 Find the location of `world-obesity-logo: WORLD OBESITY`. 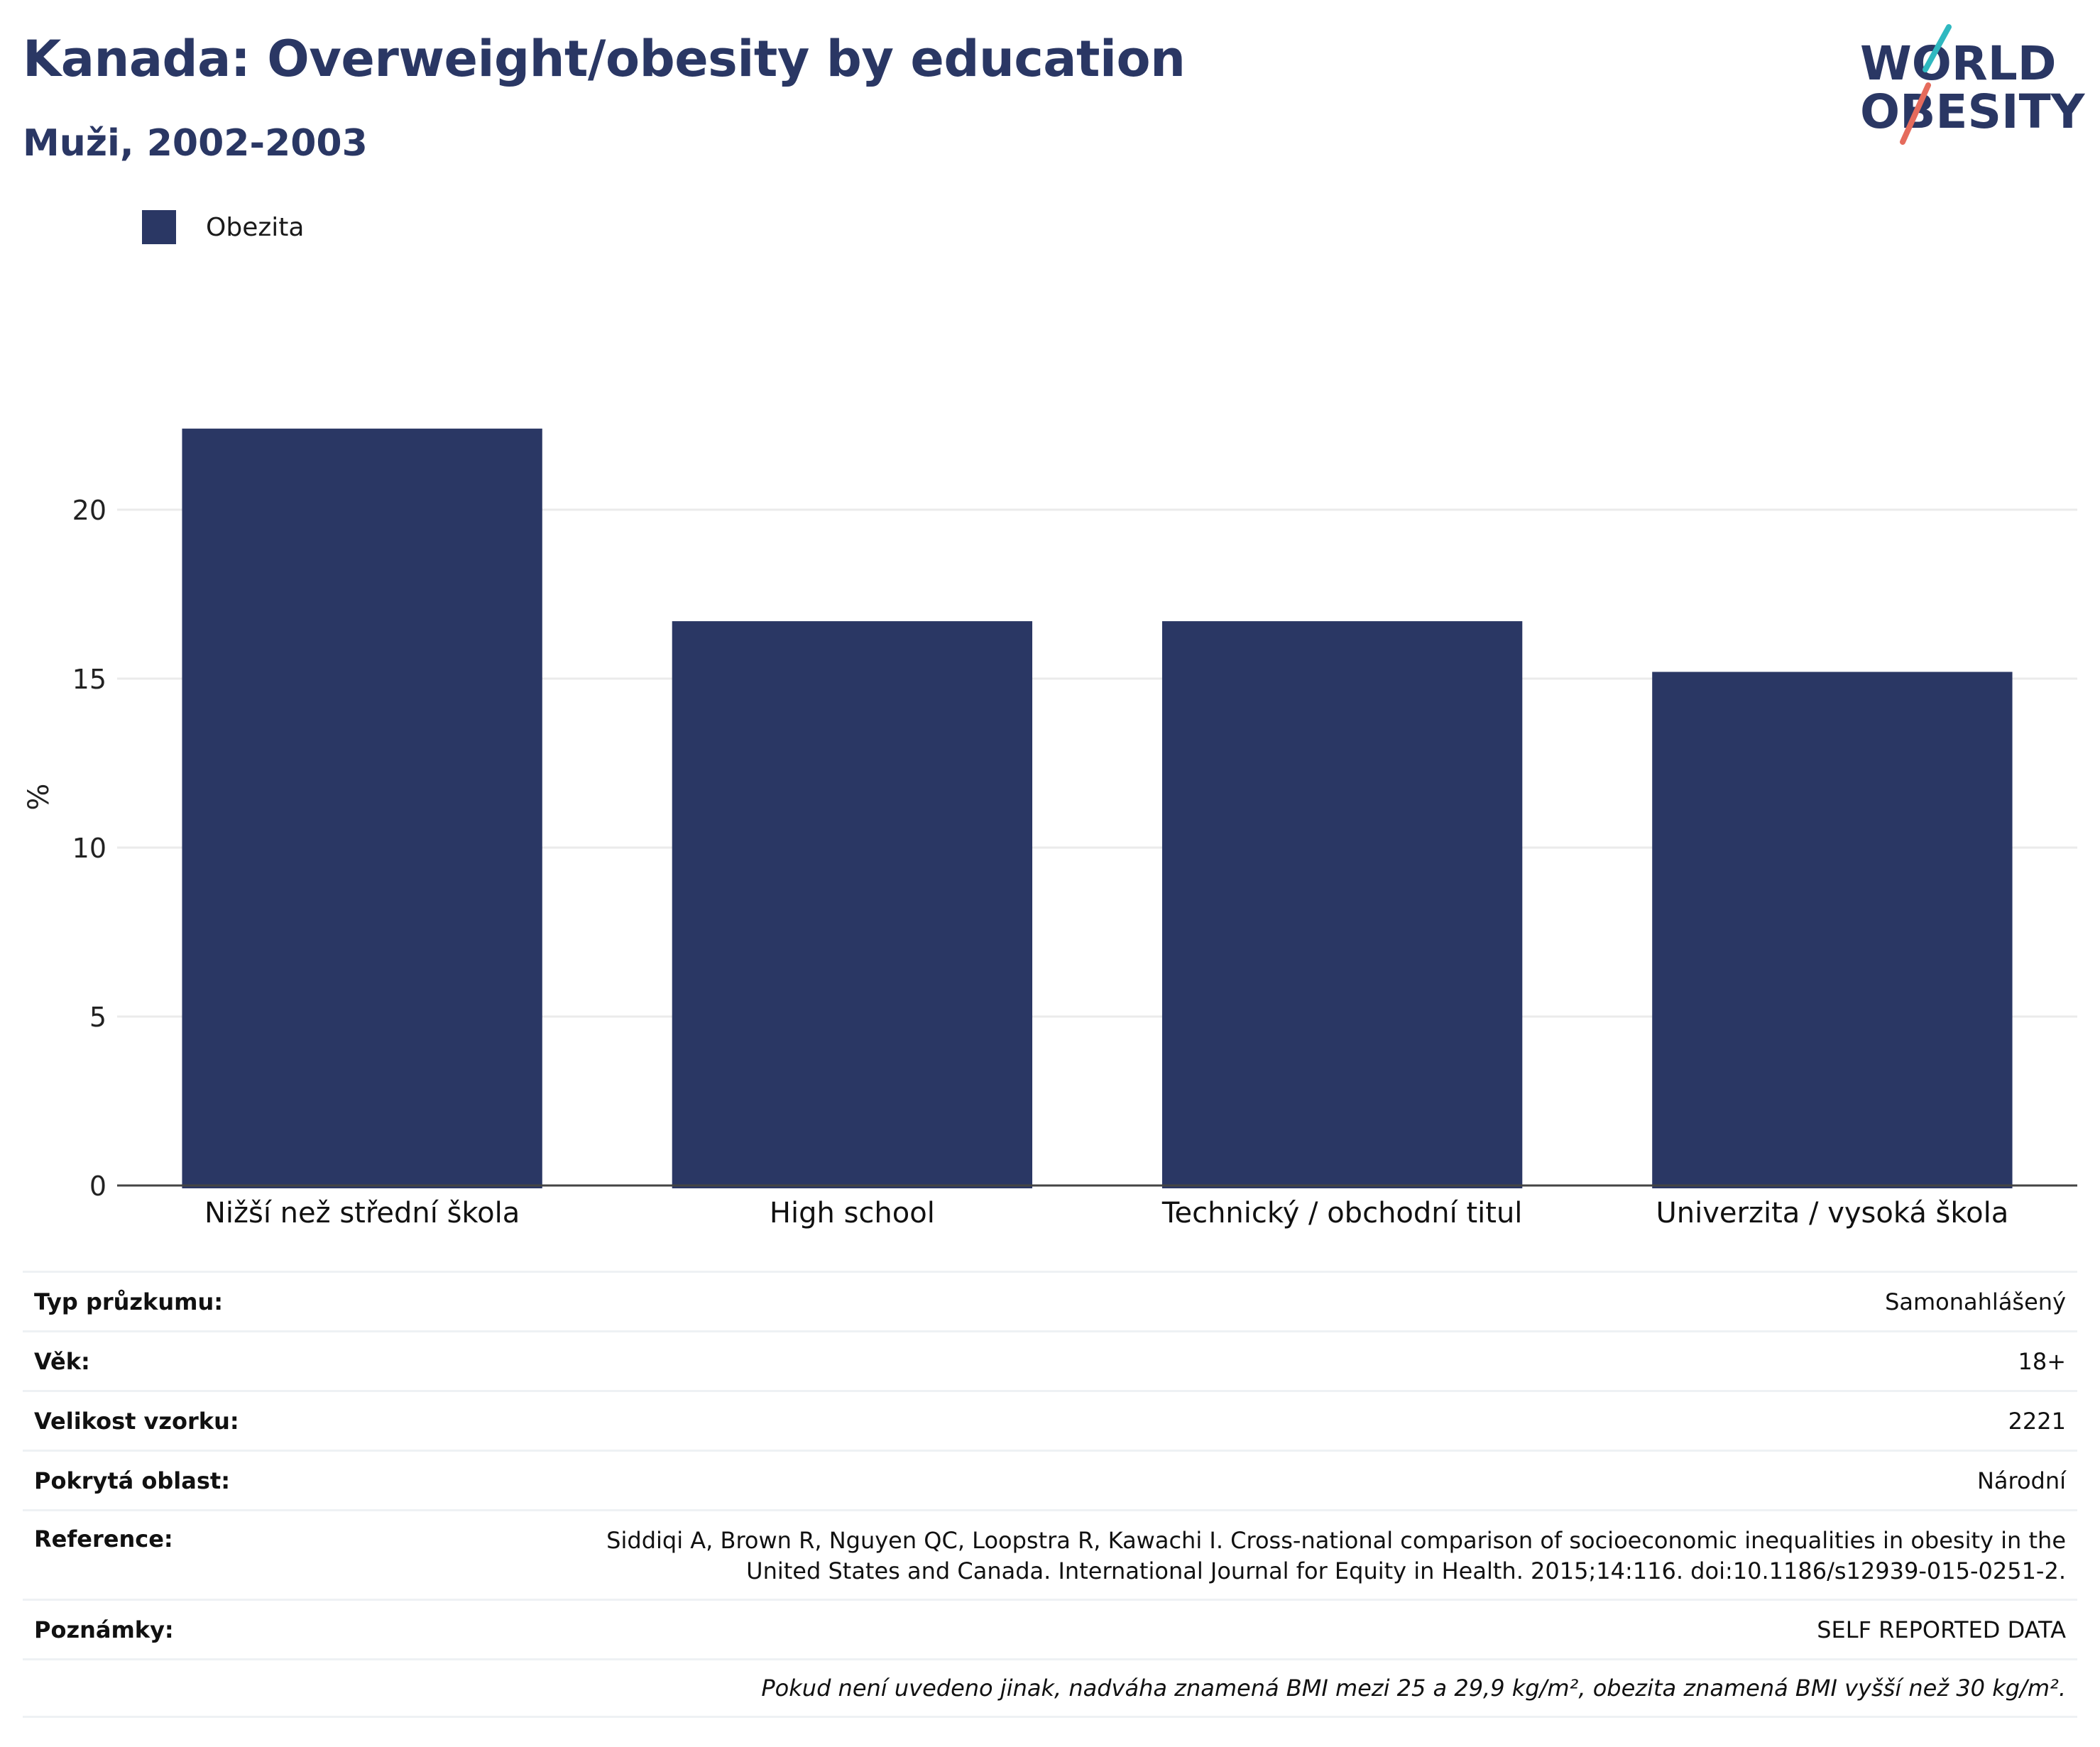

world-obesity-logo: WORLD OBESITY is located at coordinates (1973, 84).